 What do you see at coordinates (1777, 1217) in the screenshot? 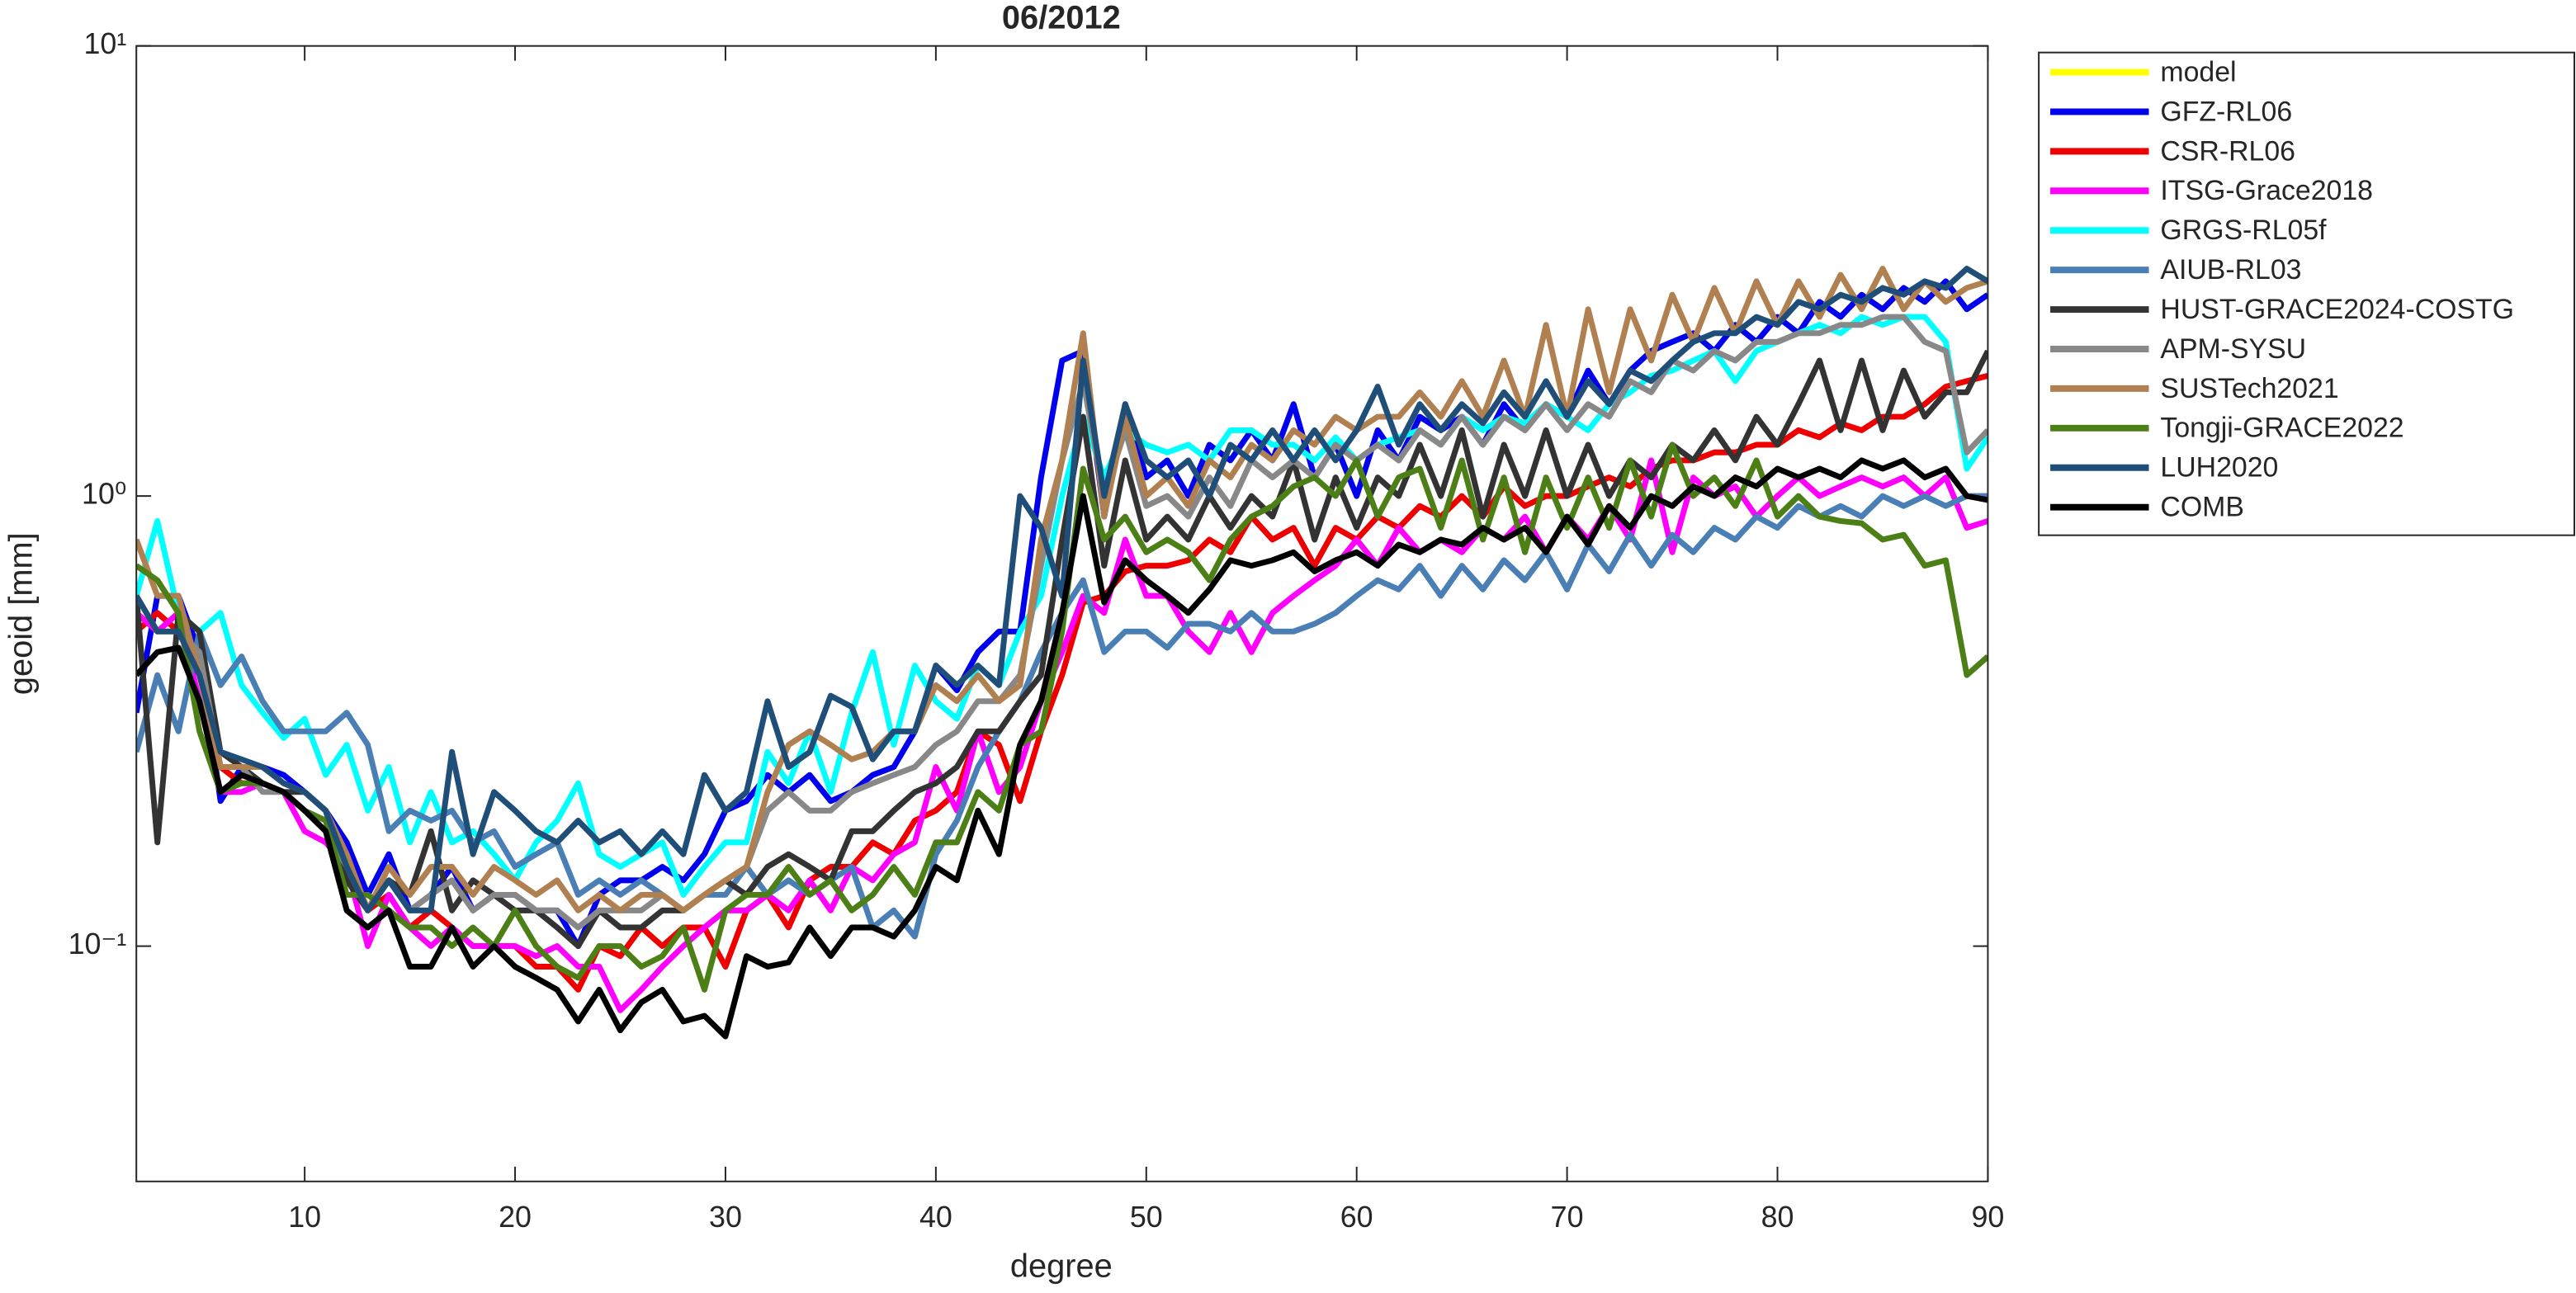
I see `x-tick-label: 80` at bounding box center [1777, 1217].